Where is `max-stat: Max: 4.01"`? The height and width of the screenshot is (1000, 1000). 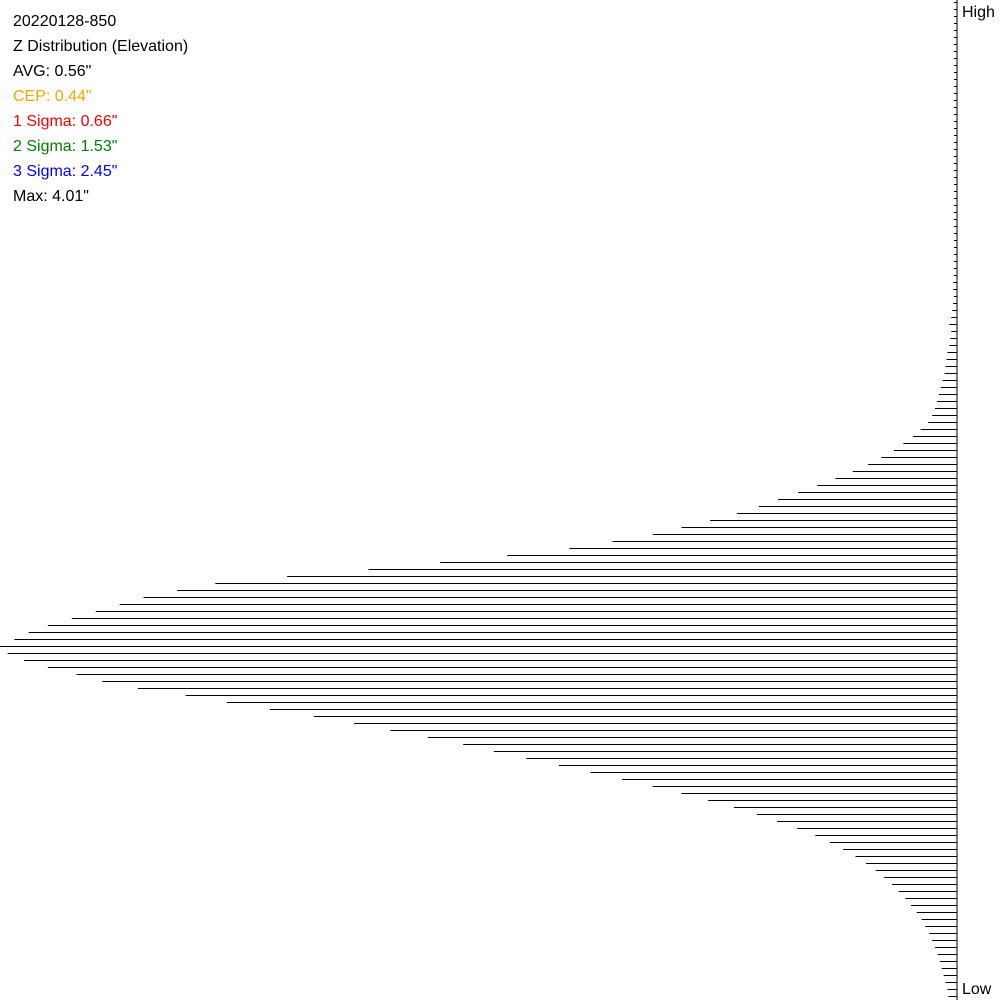 max-stat: Max: 4.01" is located at coordinates (51, 196).